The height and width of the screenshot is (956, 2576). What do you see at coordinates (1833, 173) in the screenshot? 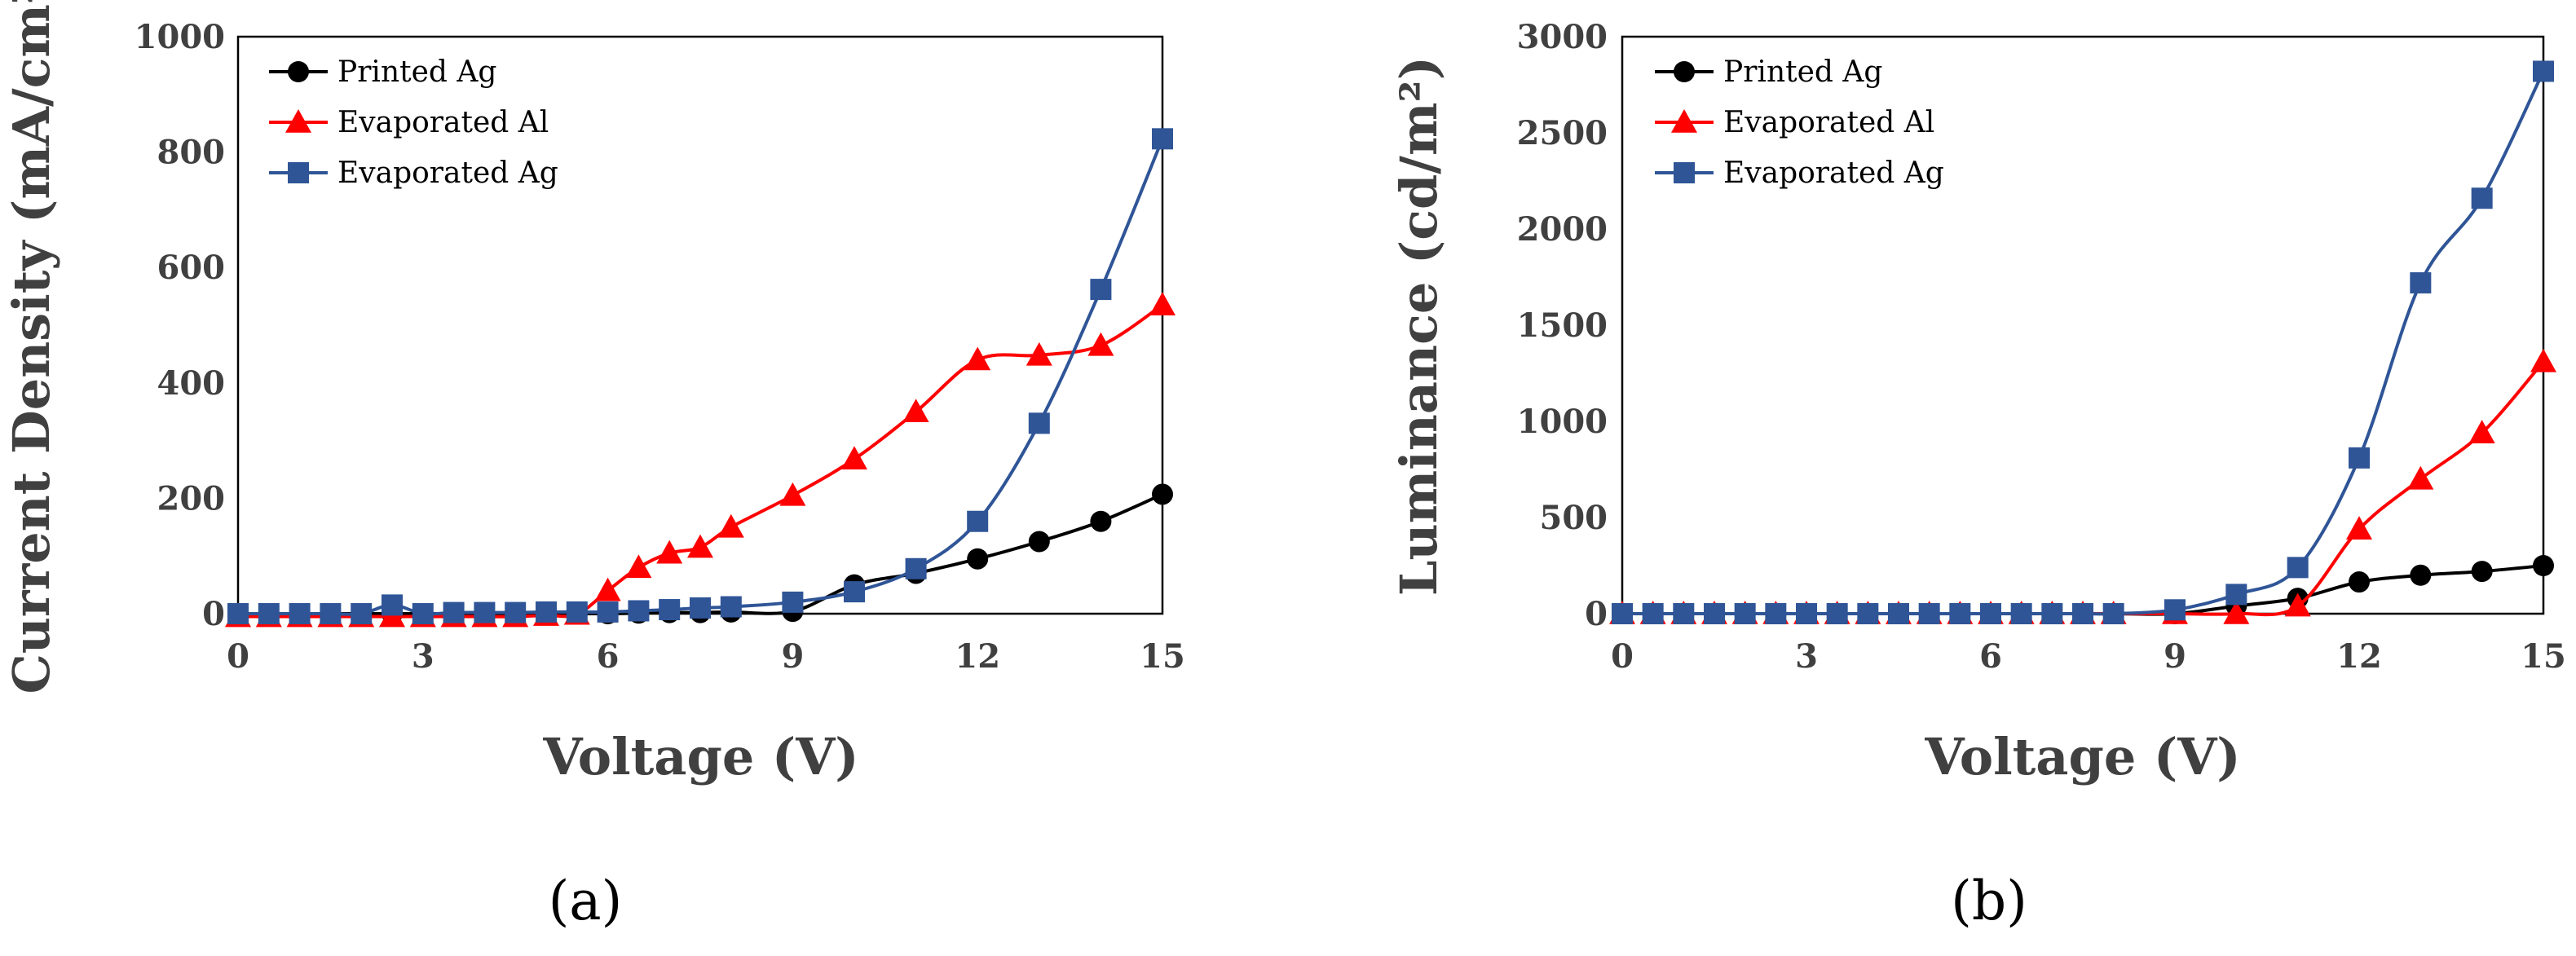
I see `legend-entry: Evaporated Ag` at bounding box center [1833, 173].